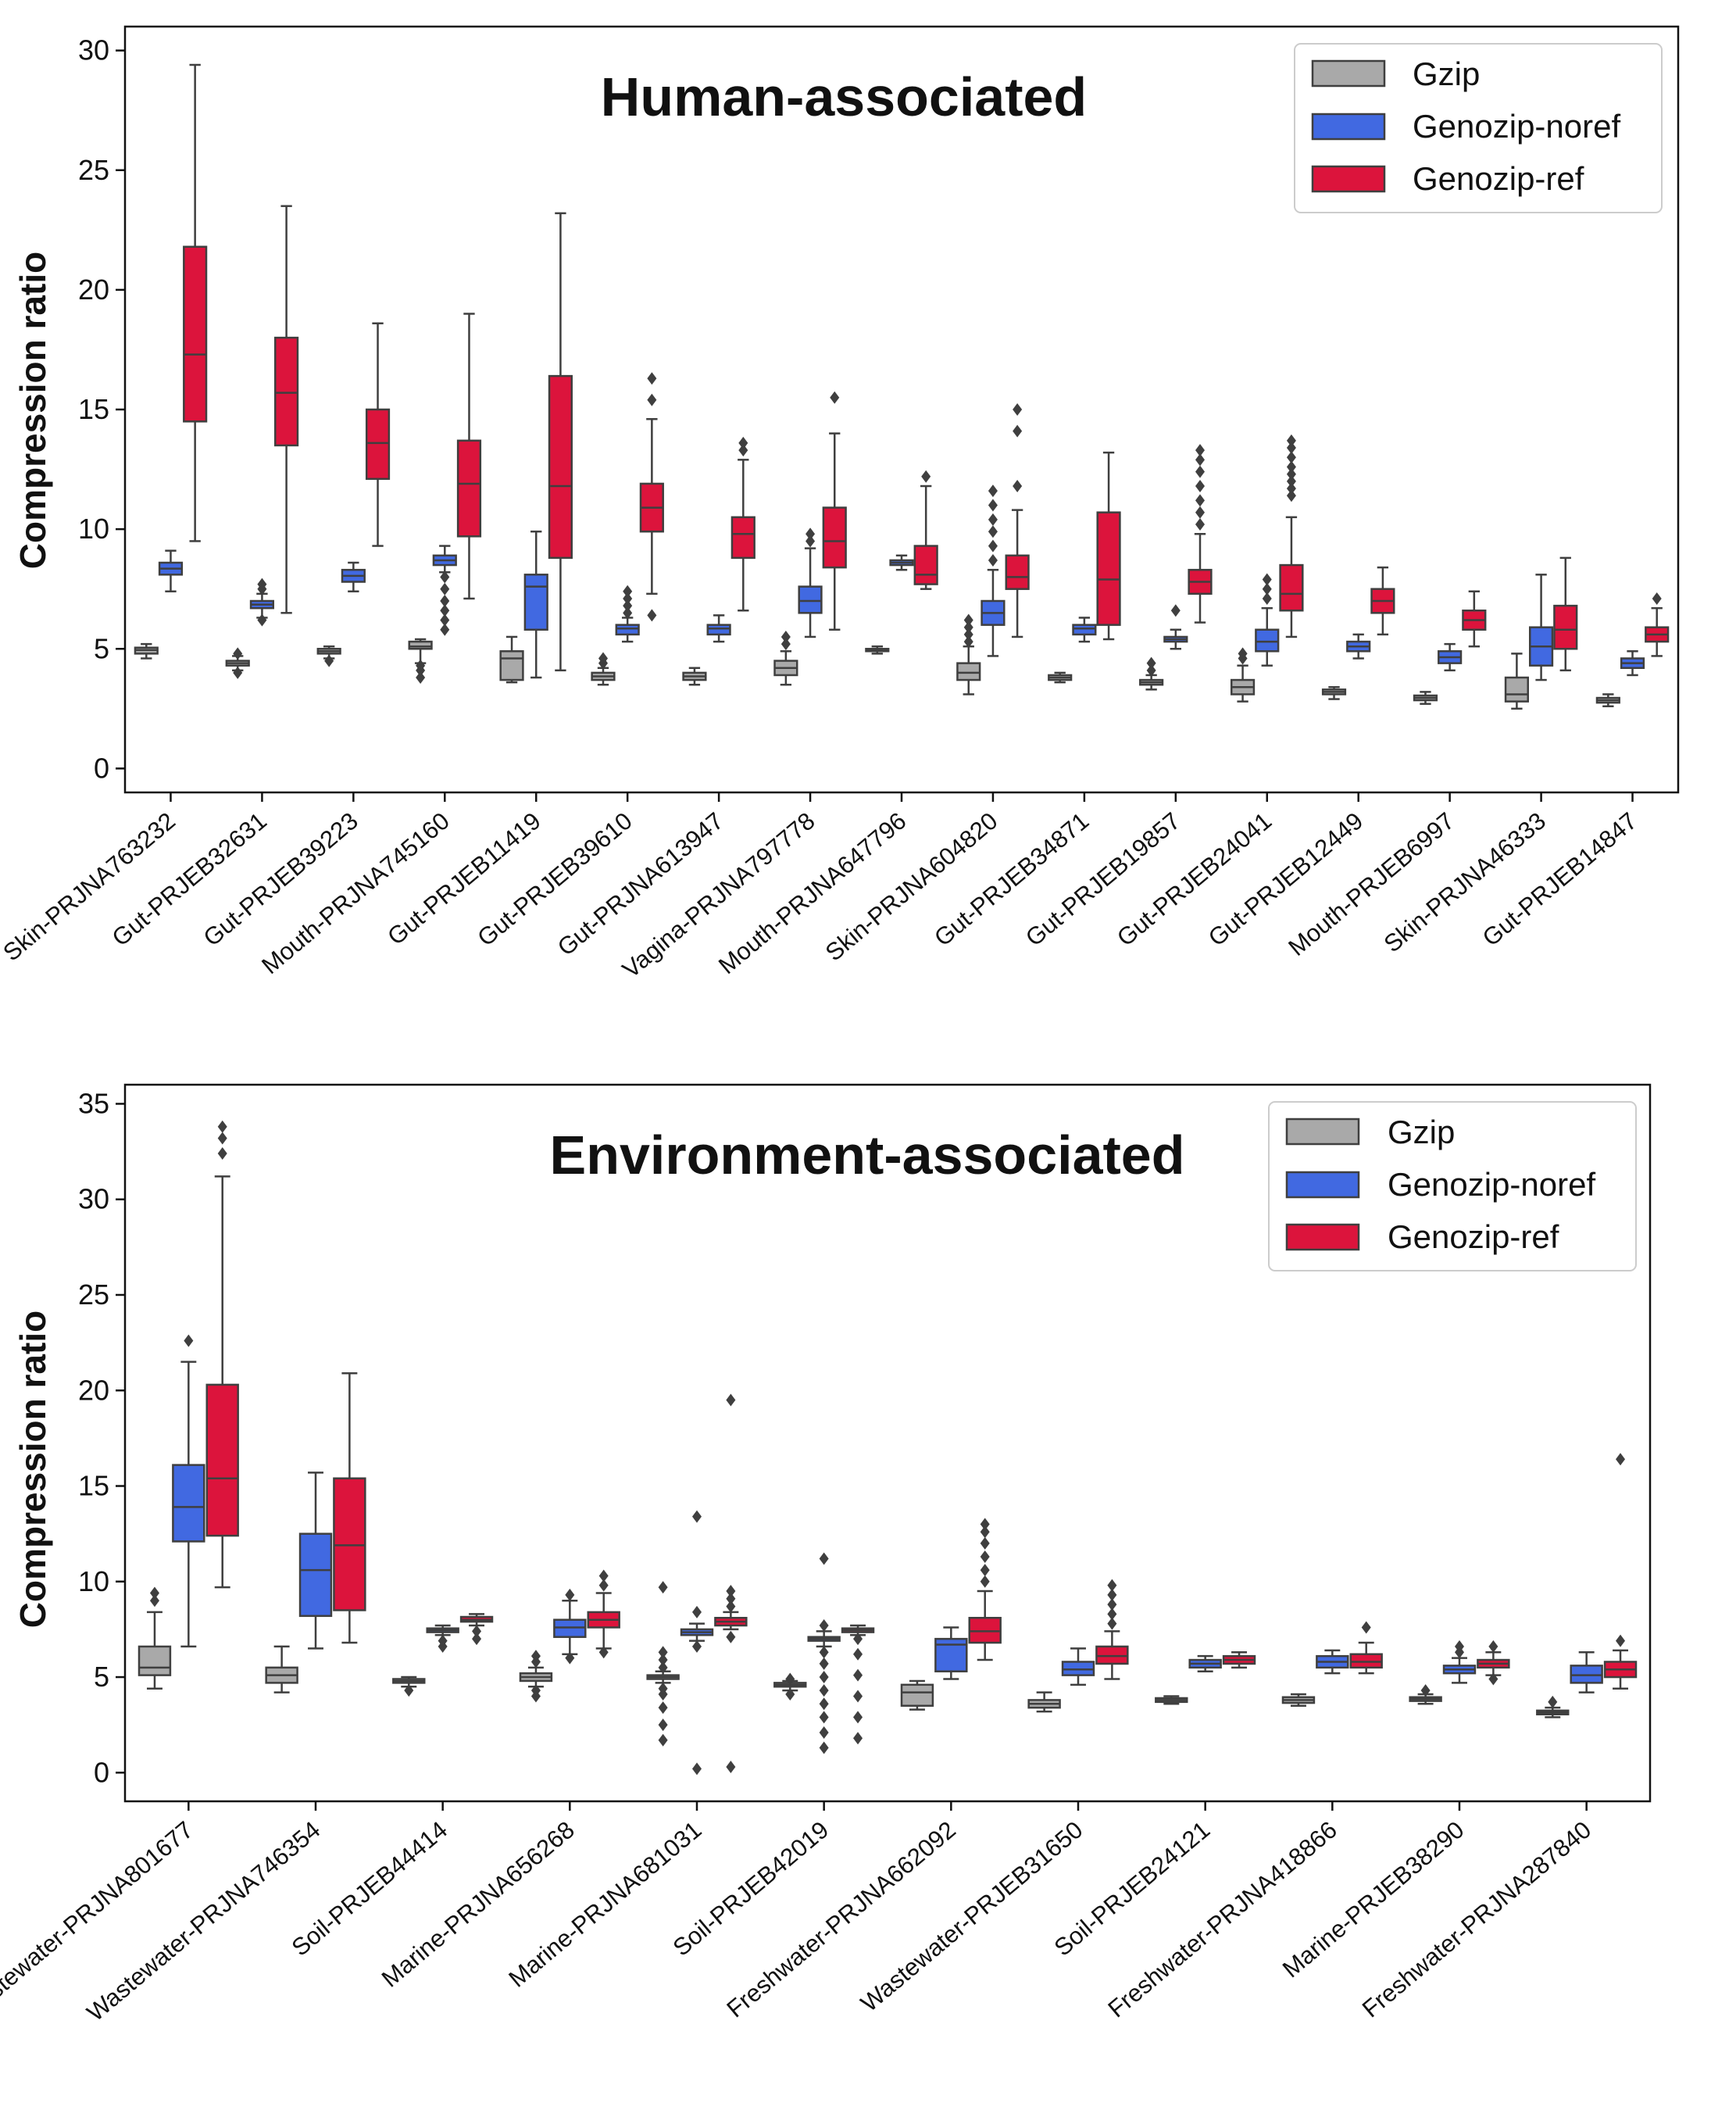 The image size is (1736, 2110). Describe the element at coordinates (1421, 1132) in the screenshot. I see `legend-label-gzip: Gzip` at that location.